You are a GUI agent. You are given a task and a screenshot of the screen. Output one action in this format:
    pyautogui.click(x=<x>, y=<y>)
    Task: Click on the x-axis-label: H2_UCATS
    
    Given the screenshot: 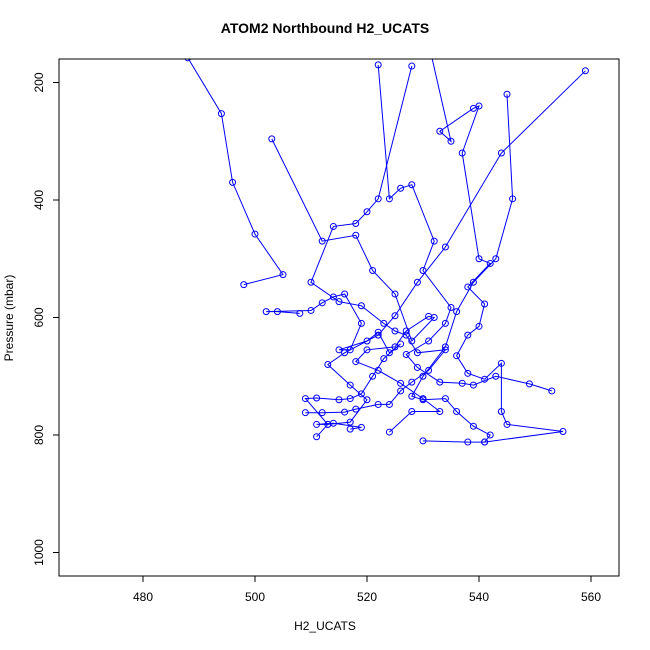 What is the action you would take?
    pyautogui.click(x=325, y=626)
    